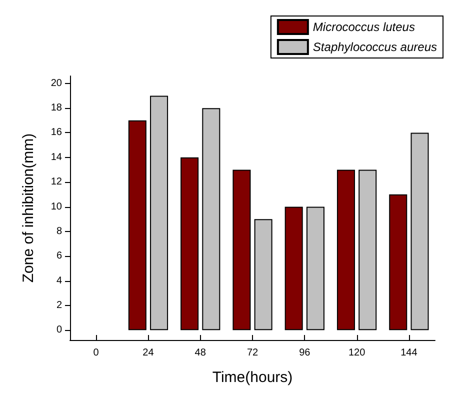 The image size is (461, 406). Describe the element at coordinates (56, 83) in the screenshot. I see `y-tick-label: 20` at that location.